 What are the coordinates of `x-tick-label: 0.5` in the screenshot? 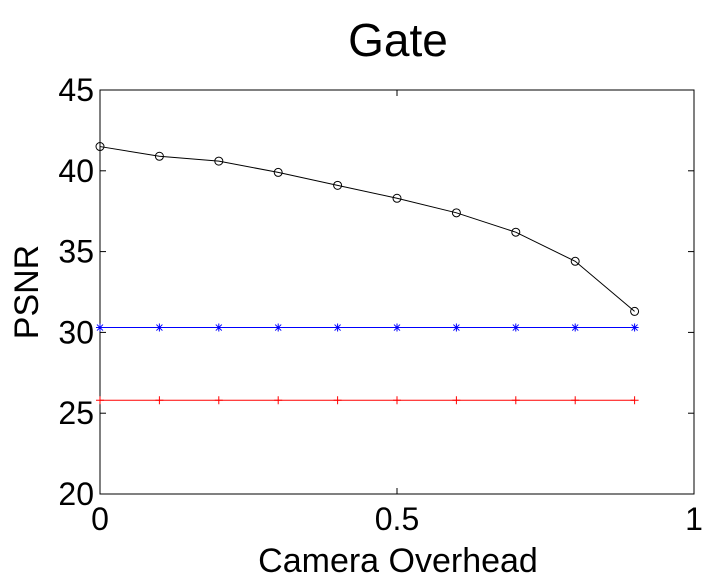 It's located at (397, 519).